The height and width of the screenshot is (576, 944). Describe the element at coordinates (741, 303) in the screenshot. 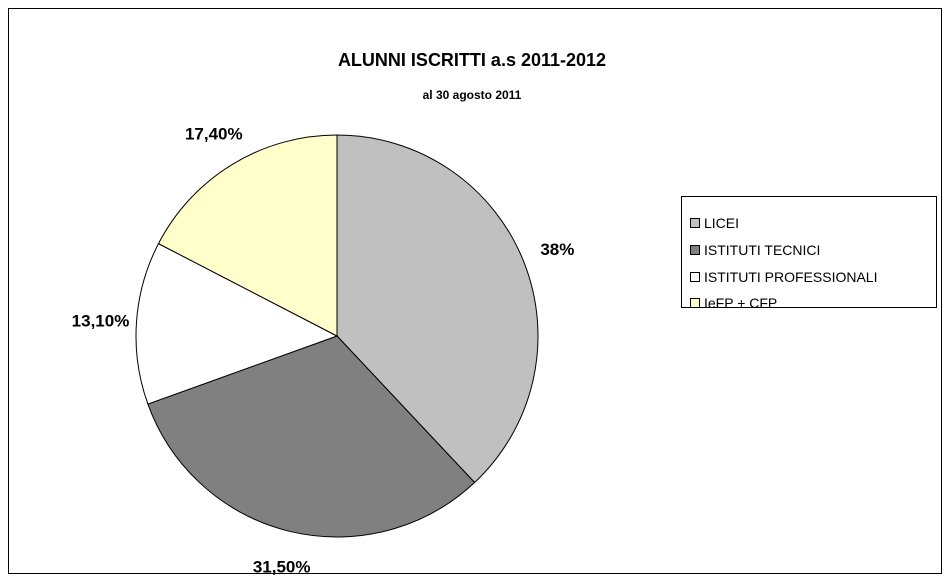

I see `legend-label: IeFP + CFP` at that location.